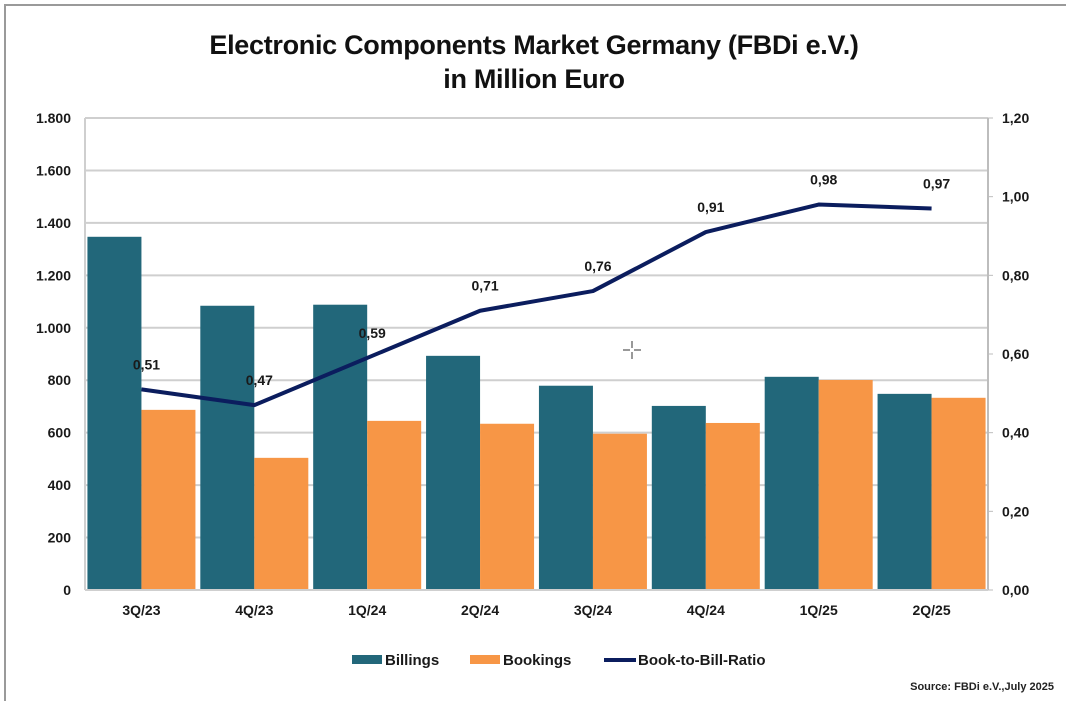 Image resolution: width=1068 pixels, height=703 pixels. What do you see at coordinates (367, 659) in the screenshot?
I see `legend-swatch-billings` at bounding box center [367, 659].